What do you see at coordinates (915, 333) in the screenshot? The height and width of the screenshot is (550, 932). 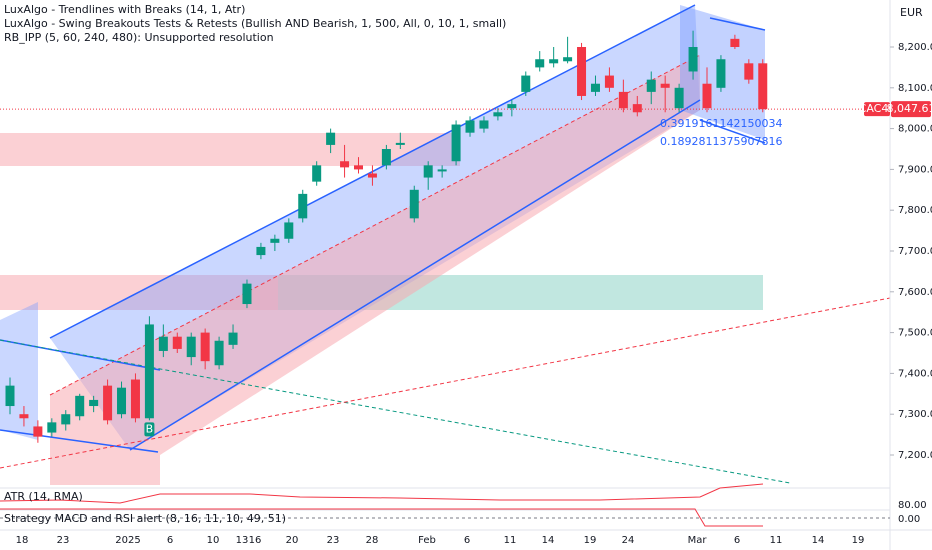 I see `y-tick-label: 7,500.00` at bounding box center [915, 333].